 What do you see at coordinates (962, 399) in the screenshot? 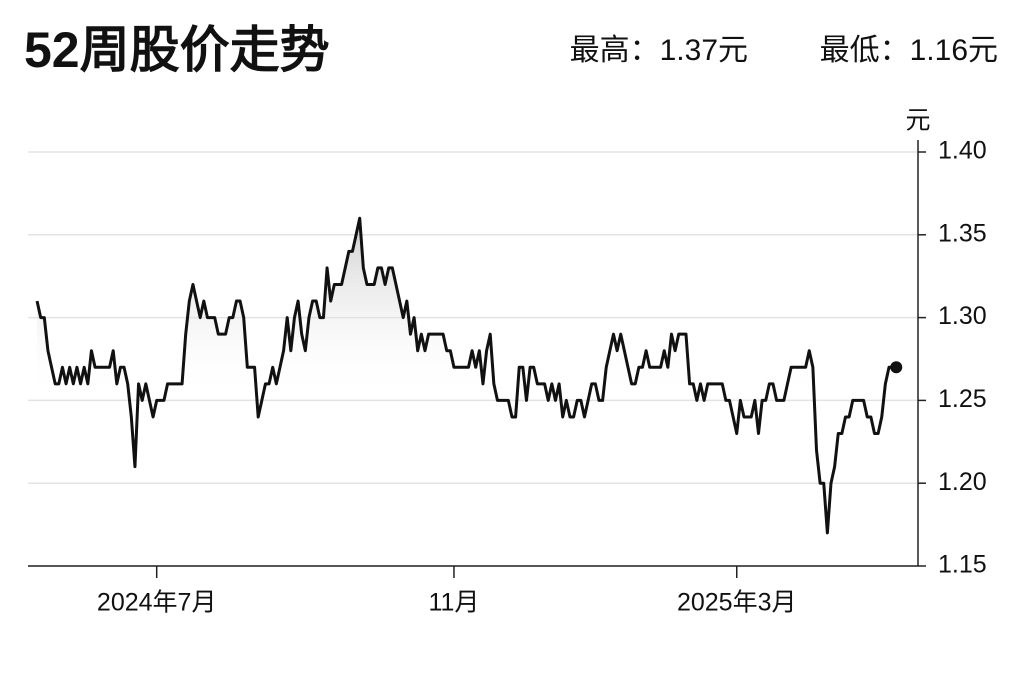
I see `y-tick-label: 1.25` at bounding box center [962, 399].